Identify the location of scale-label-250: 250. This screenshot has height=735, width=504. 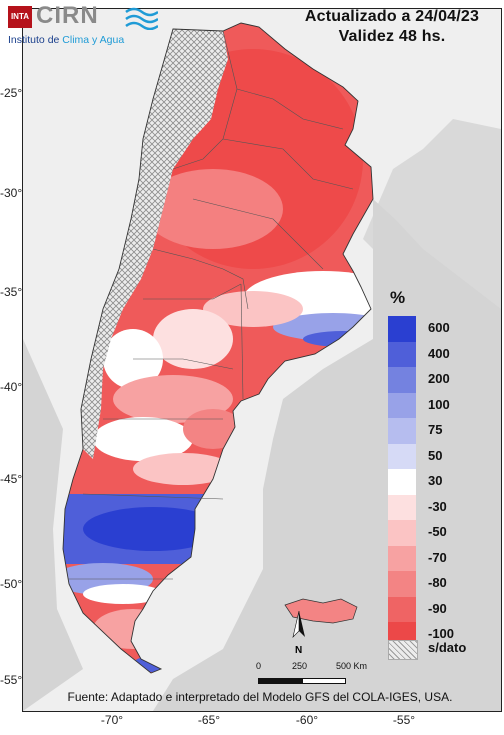
(300, 666).